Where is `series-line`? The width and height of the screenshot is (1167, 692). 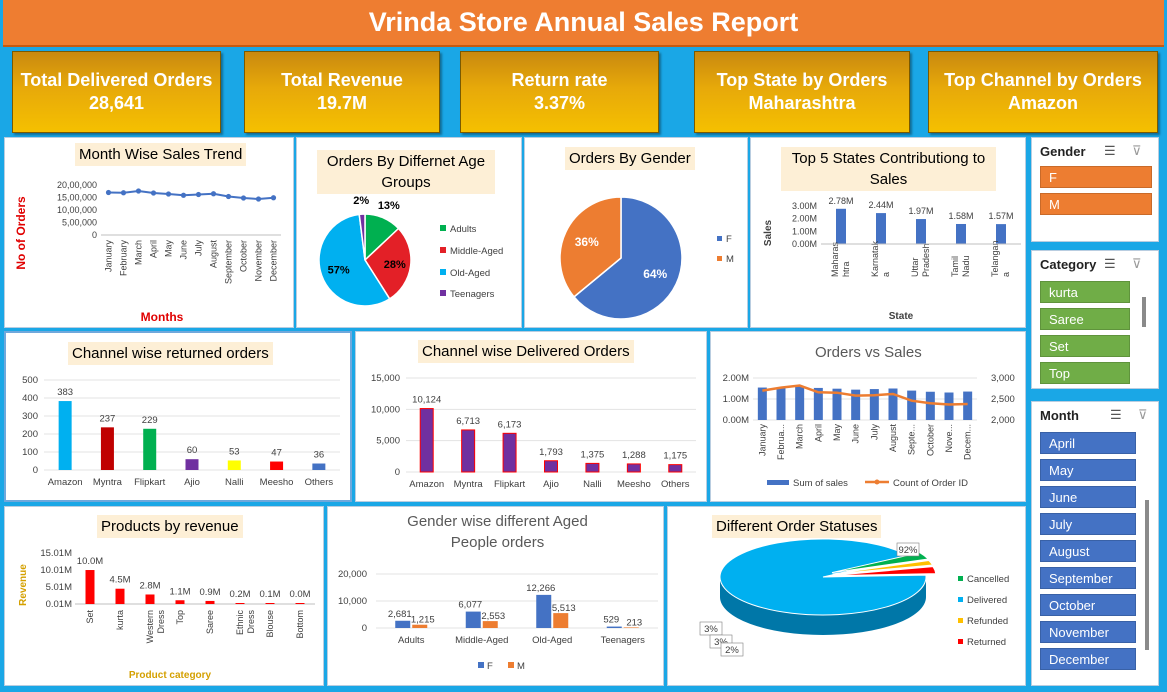 series-line is located at coordinates (865, 395).